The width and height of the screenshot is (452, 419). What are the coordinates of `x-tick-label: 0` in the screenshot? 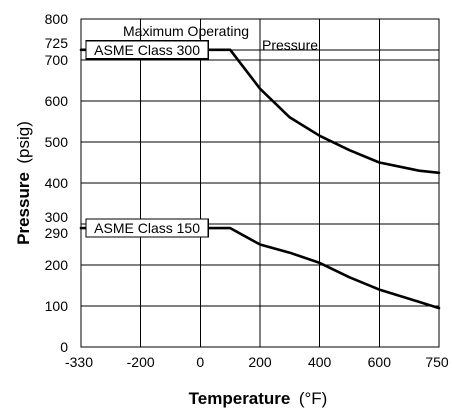 It's located at (200, 362).